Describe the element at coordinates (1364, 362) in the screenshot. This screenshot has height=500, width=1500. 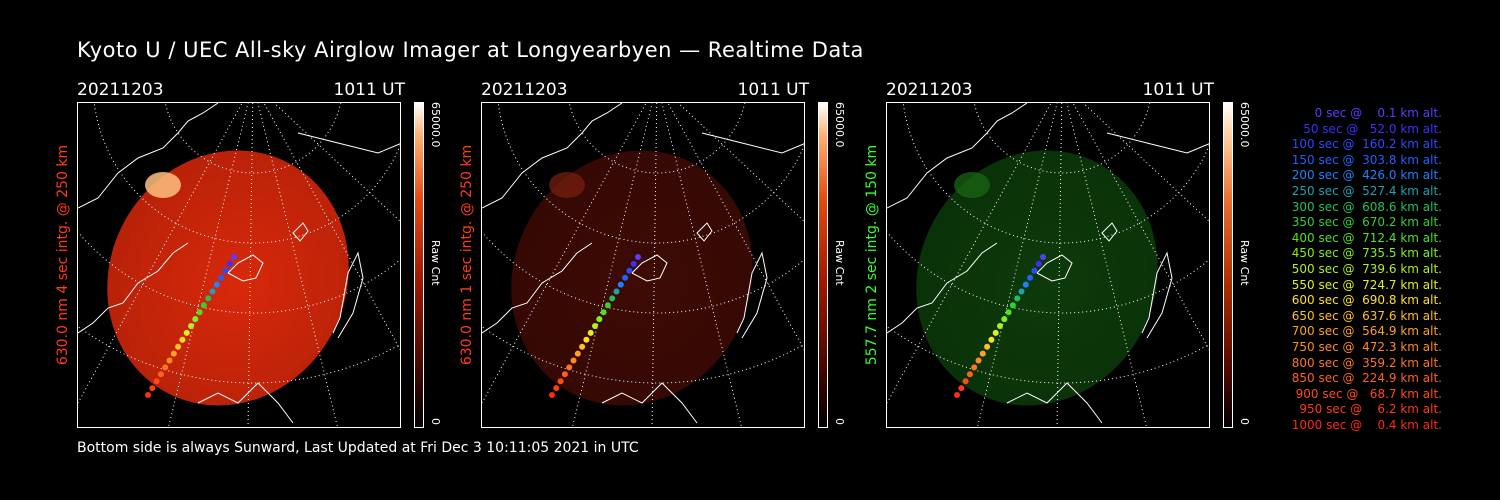
I see `legend-entry: 800 sec @ 359.2 km alt.` at that location.